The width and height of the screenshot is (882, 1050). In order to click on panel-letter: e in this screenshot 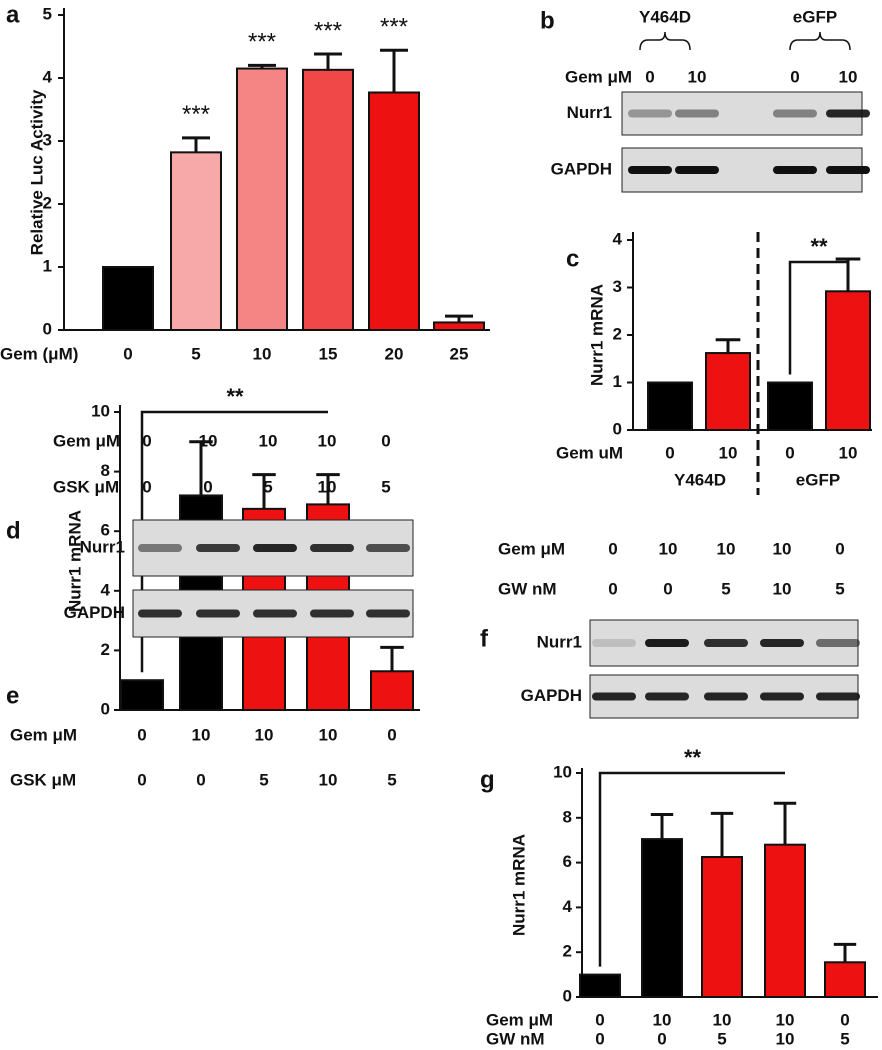, I will do `click(12, 695)`.